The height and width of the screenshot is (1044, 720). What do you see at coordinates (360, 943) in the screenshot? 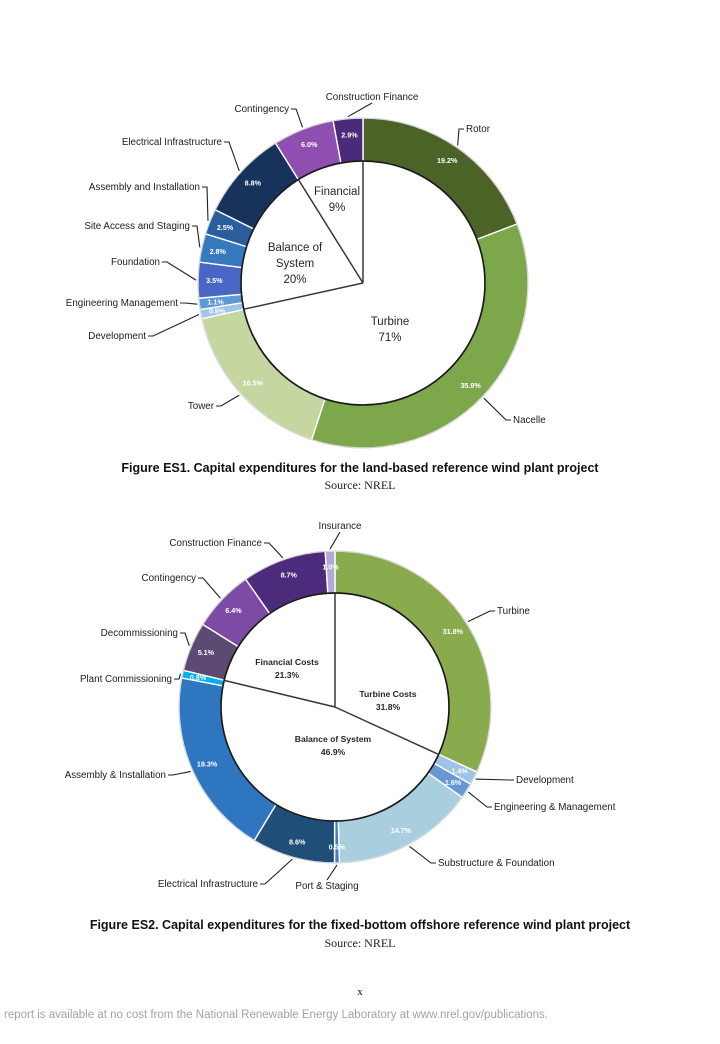
I see `figure-es2-source: Source: NREL` at bounding box center [360, 943].